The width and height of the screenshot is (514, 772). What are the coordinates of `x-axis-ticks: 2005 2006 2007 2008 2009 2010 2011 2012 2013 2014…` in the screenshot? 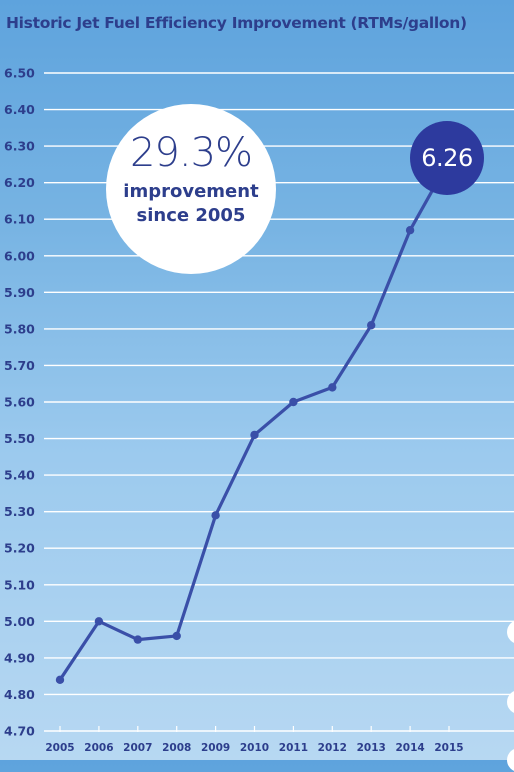 It's located at (254, 740).